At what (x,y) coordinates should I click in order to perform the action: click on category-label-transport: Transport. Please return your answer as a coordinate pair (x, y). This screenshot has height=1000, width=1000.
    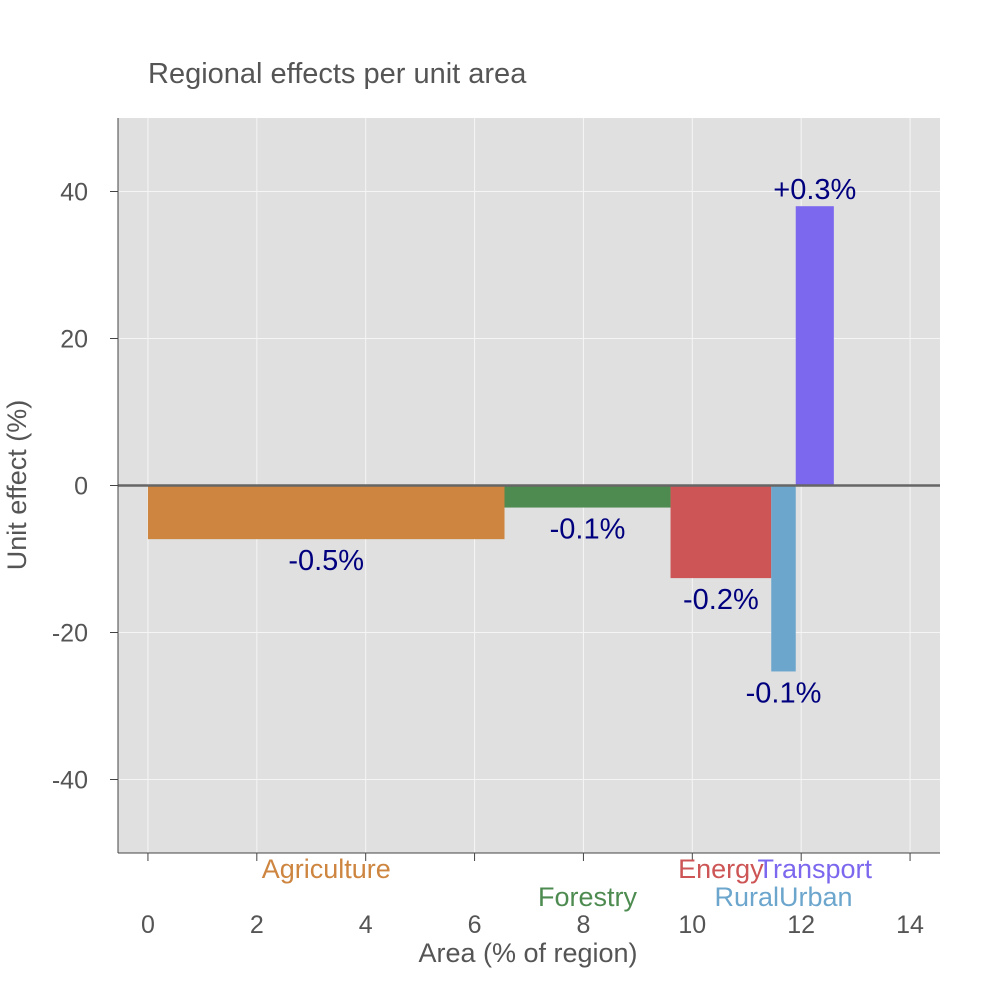
    Looking at the image, I should click on (815, 869).